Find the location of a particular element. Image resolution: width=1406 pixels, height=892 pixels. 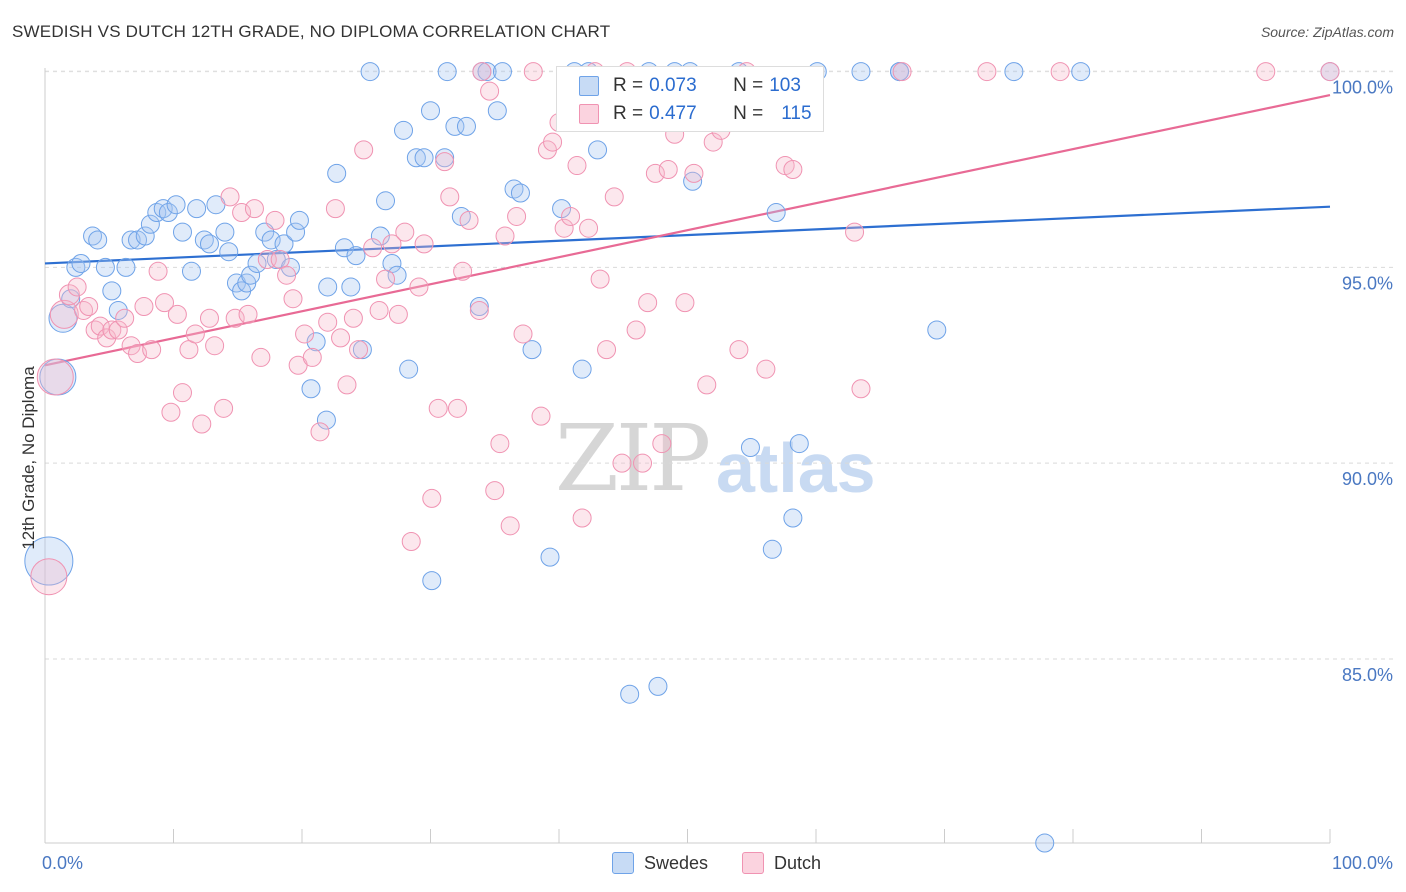

stats-legend: R = 0.073 N = 103 R = 0.477 N = 115 is located at coordinates (690, 99).